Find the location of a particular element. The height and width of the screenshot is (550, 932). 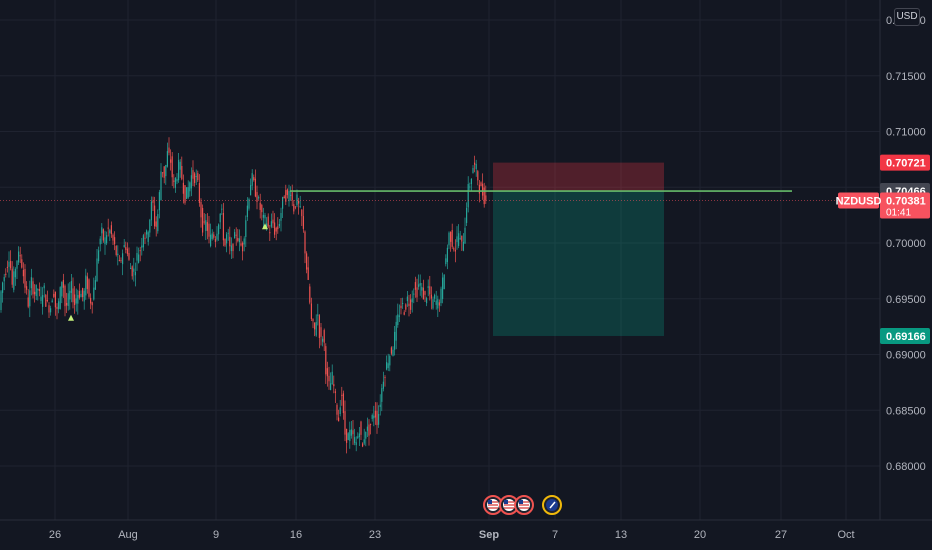

stop-loss-zone is located at coordinates (578, 177).